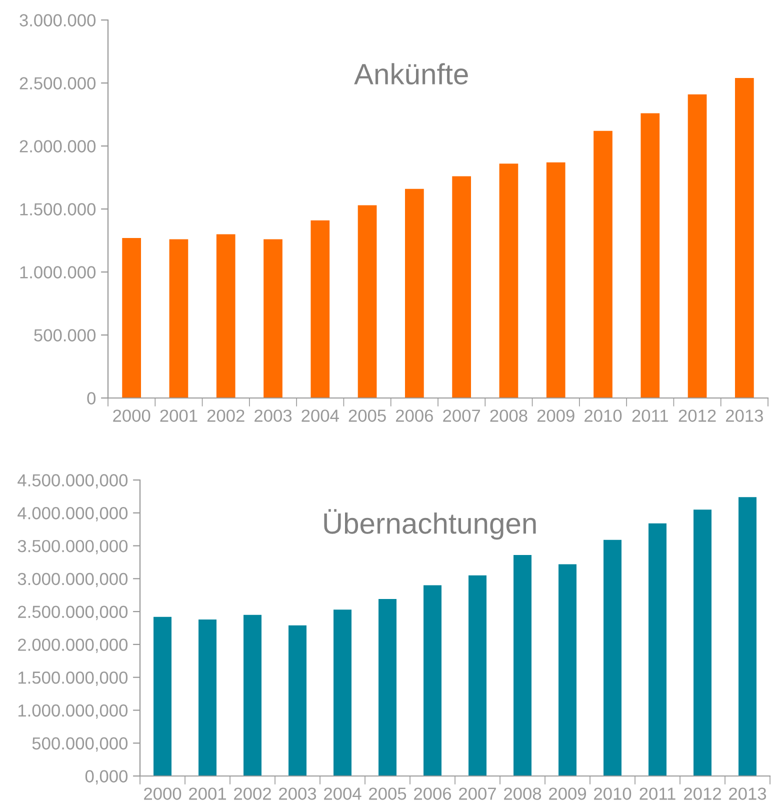 This screenshot has height=805, width=776. Describe the element at coordinates (73, 481) in the screenshot. I see `y-tick-label: 4.500.000,000` at that location.